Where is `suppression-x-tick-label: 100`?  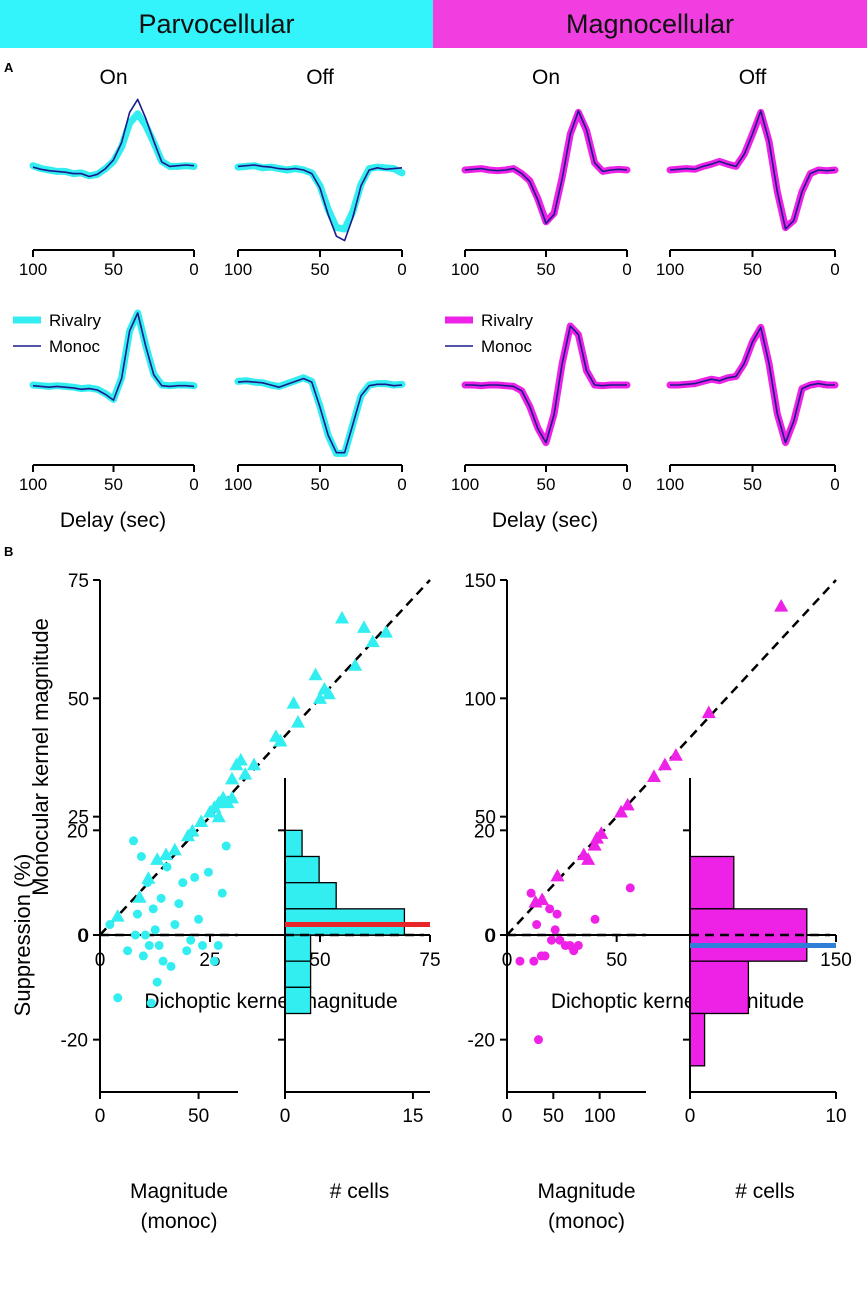 suppression-x-tick-label: 100 is located at coordinates (600, 1116).